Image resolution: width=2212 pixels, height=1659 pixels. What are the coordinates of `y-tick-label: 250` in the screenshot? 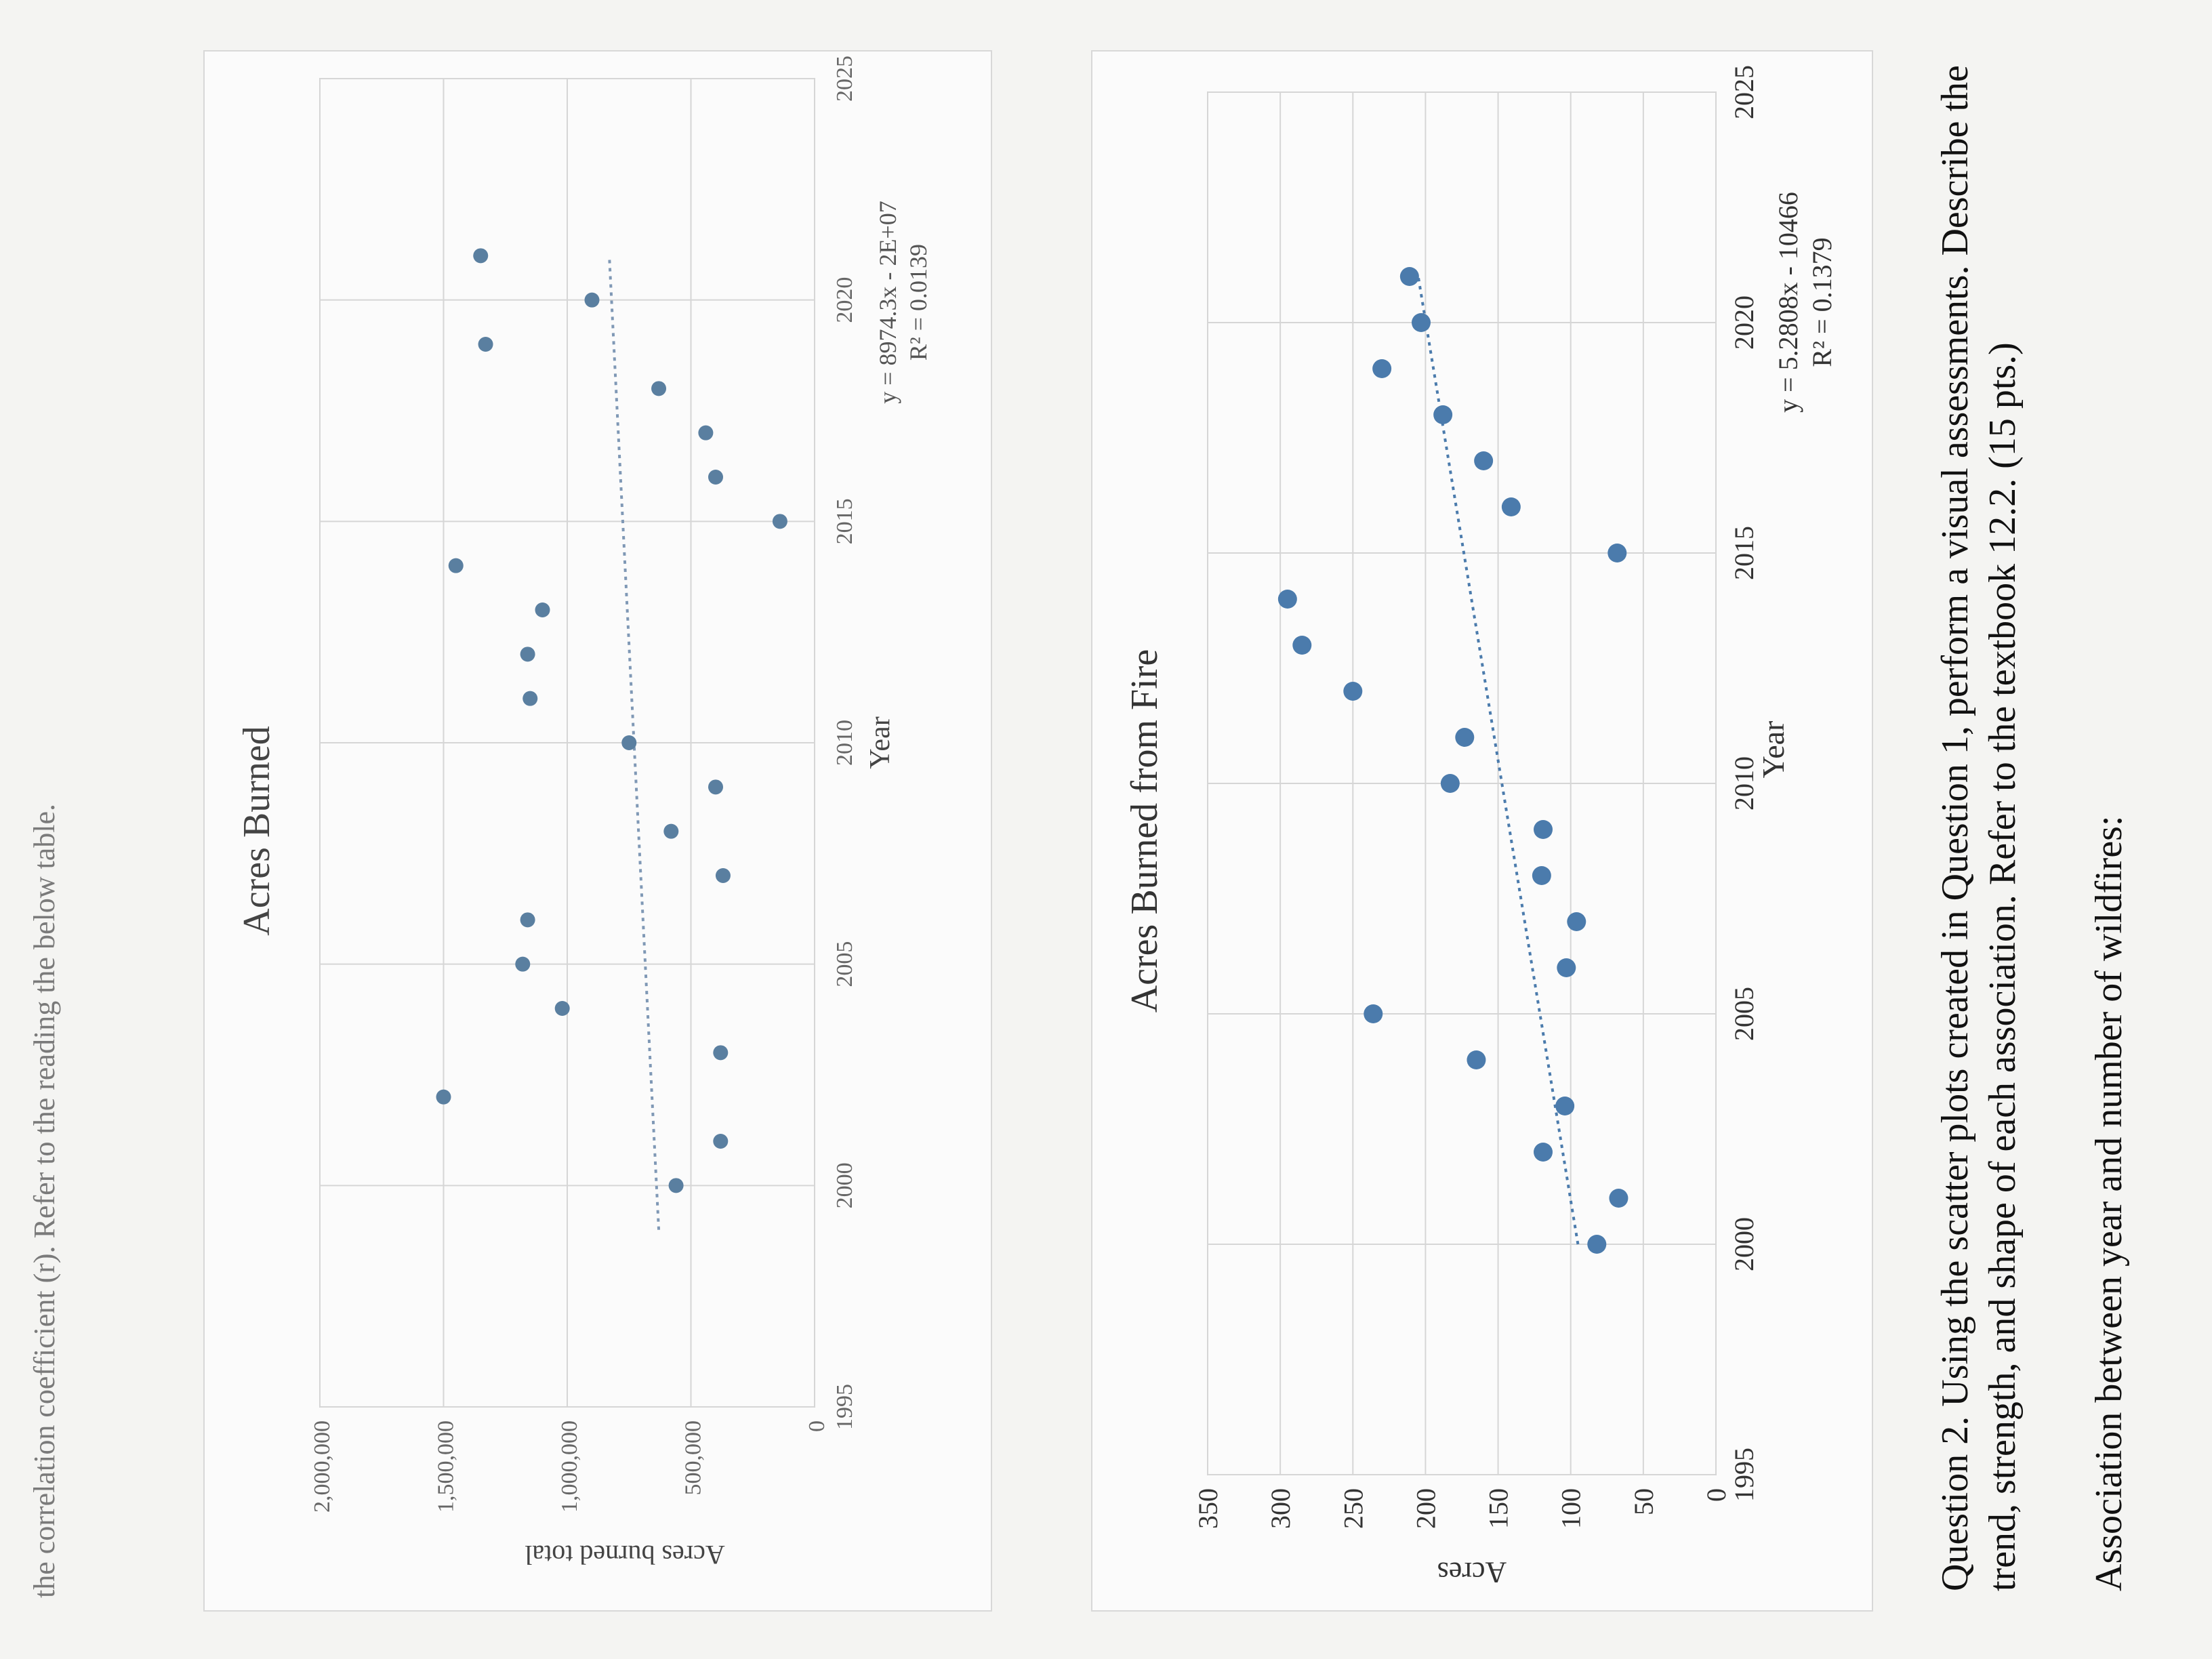 It's located at (1353, 1509).